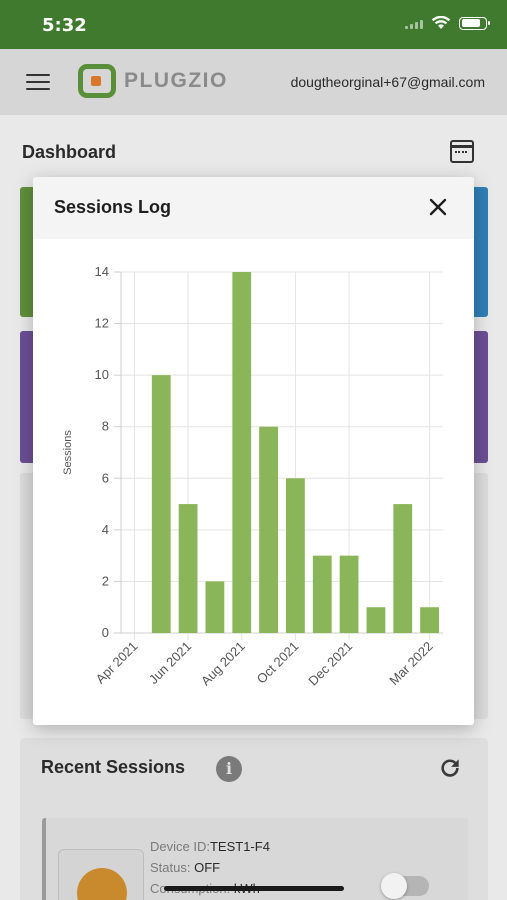  Describe the element at coordinates (223, 664) in the screenshot. I see `x-tick-label: Aug 2021` at that location.